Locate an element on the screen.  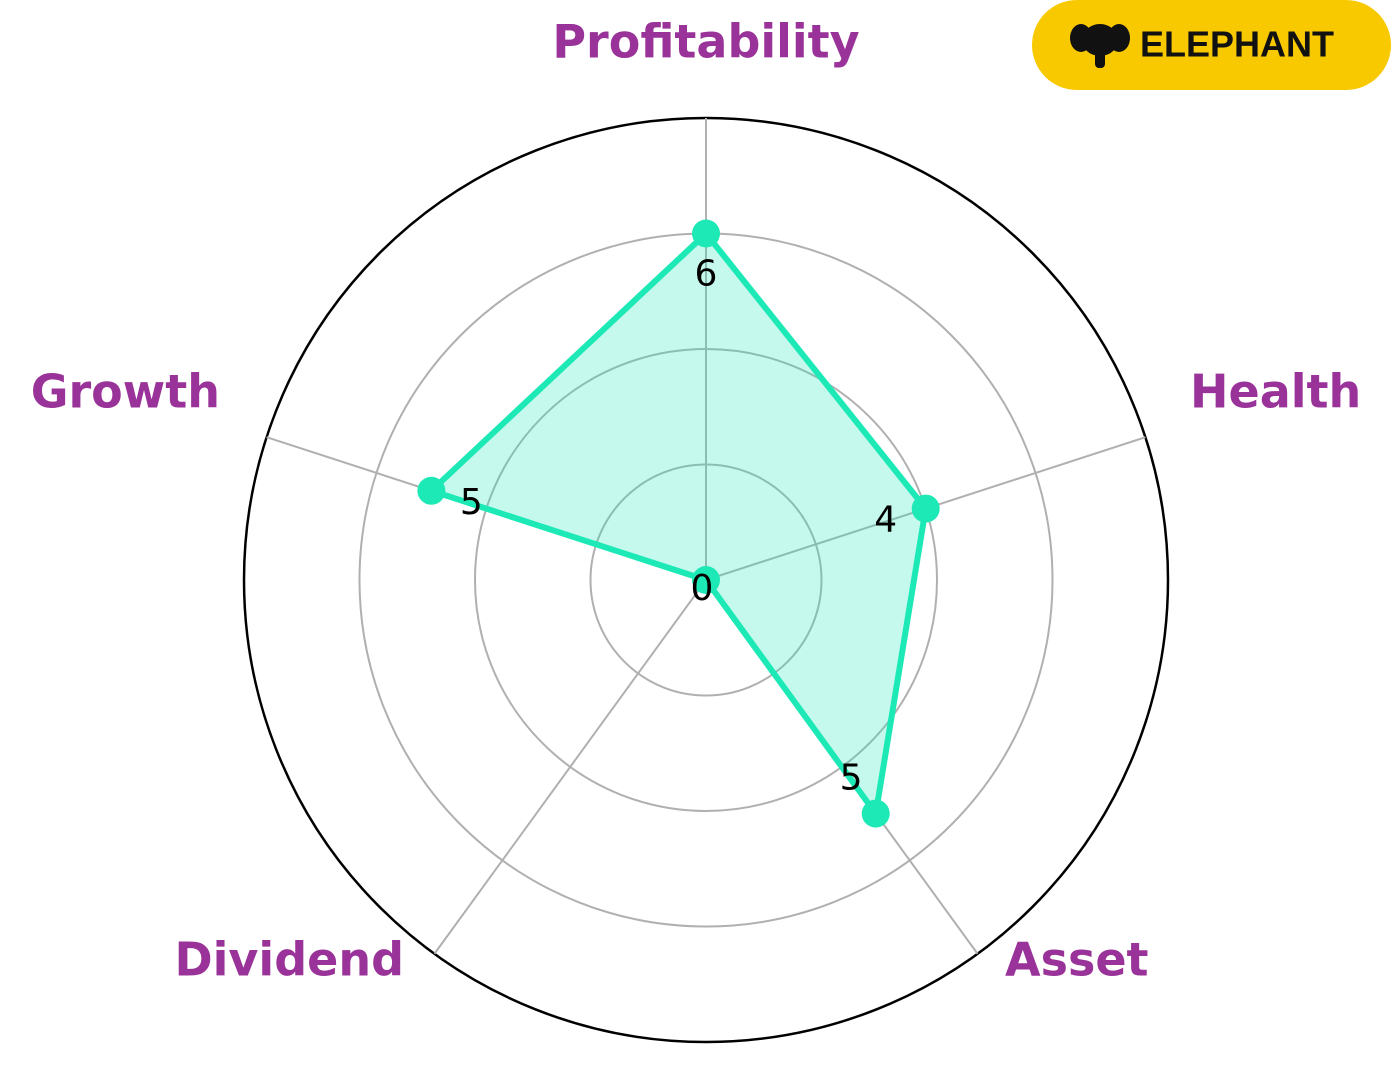
axis-label: Profitability is located at coordinates (705, 42).